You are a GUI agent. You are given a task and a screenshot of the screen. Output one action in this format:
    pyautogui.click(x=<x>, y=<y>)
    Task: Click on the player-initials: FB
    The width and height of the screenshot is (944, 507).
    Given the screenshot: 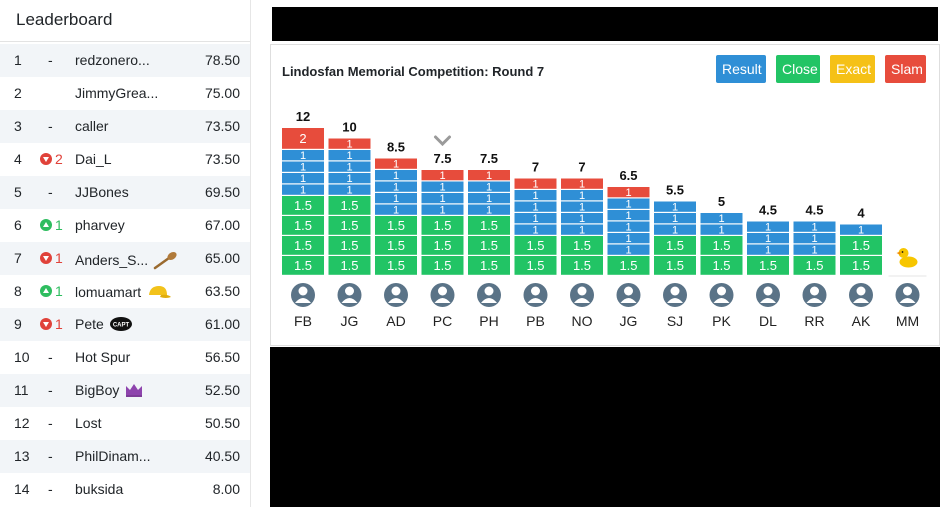 What is the action you would take?
    pyautogui.click(x=303, y=321)
    